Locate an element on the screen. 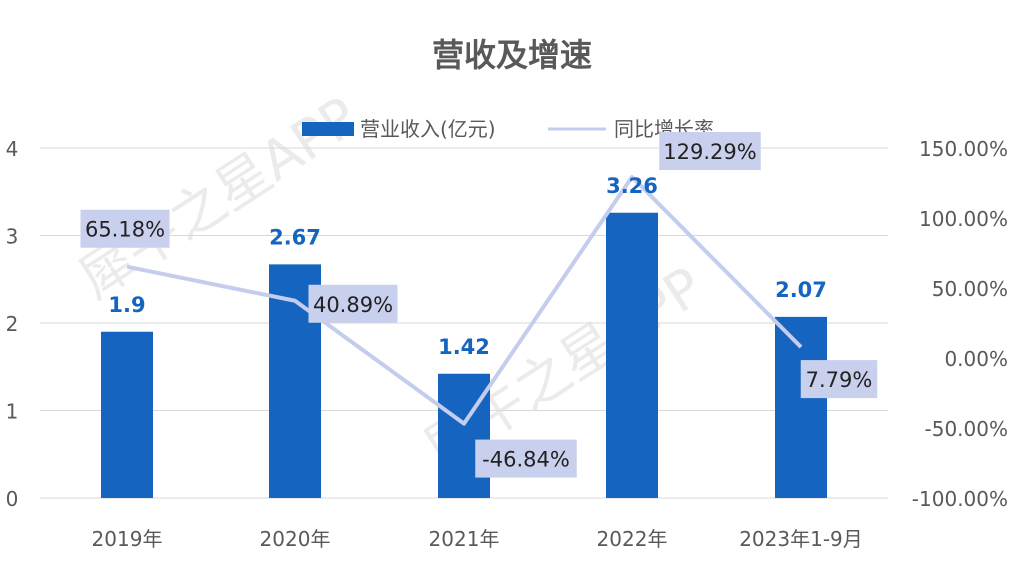 The image size is (1024, 581). left-tick-label: 3 is located at coordinates (12, 237).